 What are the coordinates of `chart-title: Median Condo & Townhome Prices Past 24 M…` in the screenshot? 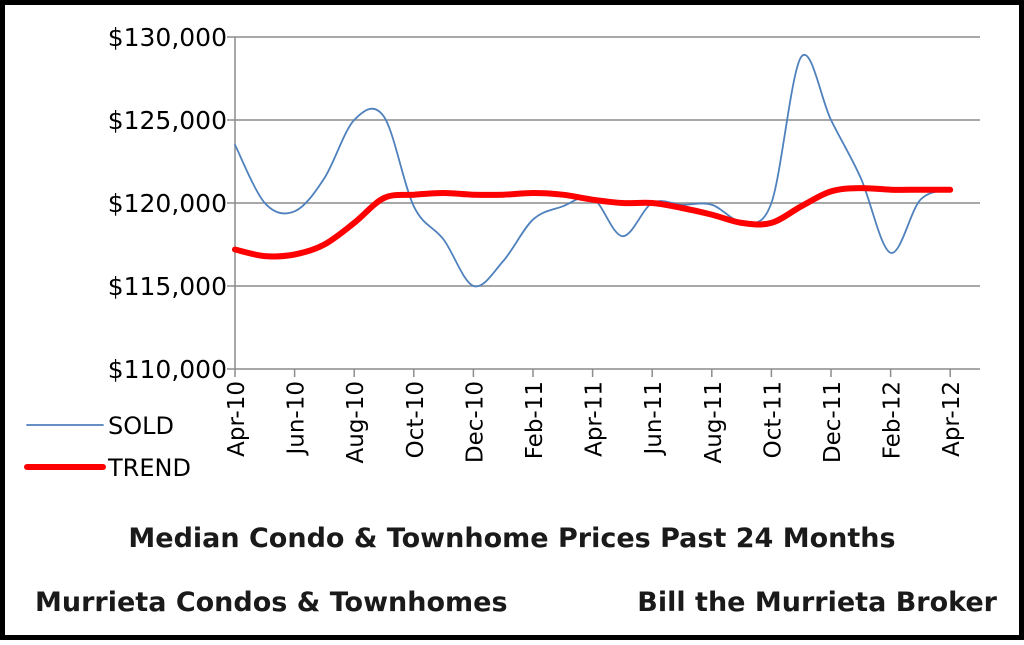 It's located at (512, 538).